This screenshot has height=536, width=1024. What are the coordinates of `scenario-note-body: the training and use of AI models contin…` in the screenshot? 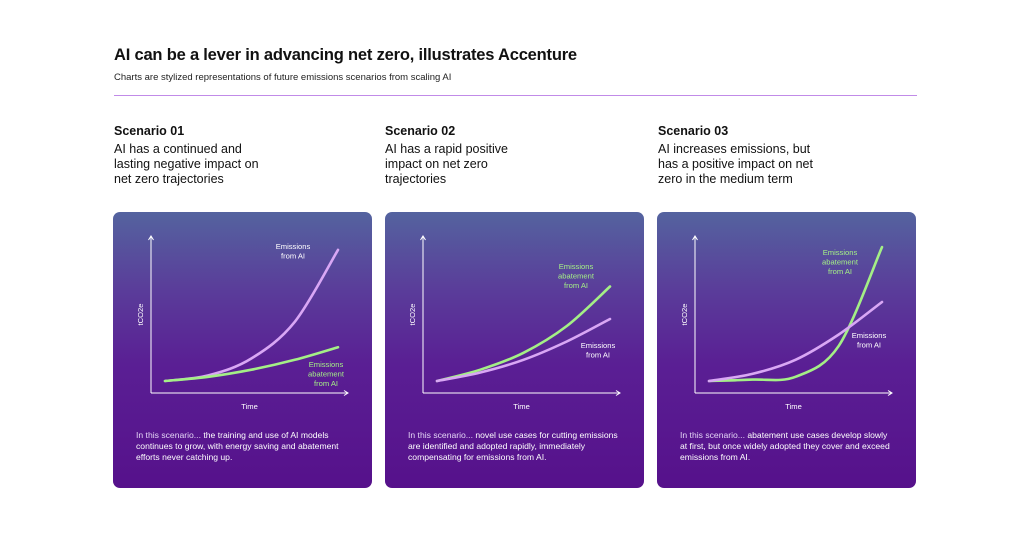 It's located at (237, 446).